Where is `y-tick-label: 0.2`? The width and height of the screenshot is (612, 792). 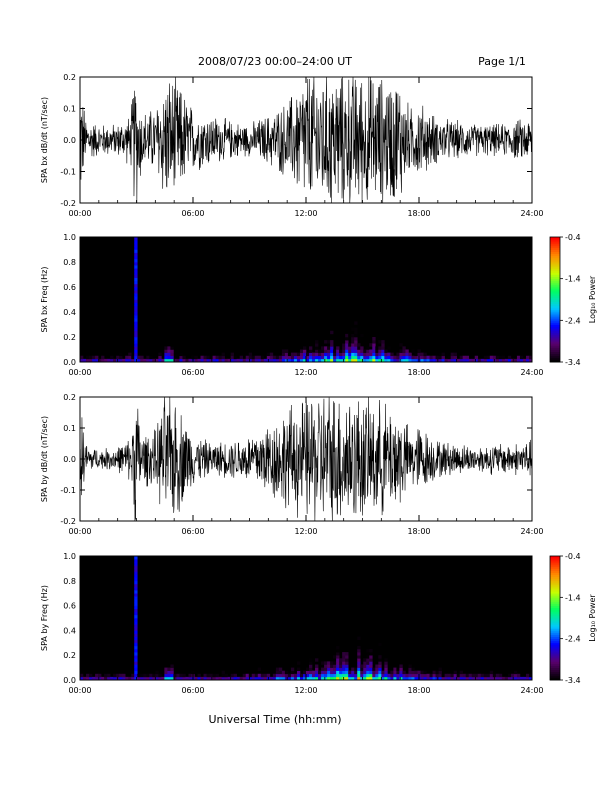
y-tick-label: 0.2 is located at coordinates (69, 337).